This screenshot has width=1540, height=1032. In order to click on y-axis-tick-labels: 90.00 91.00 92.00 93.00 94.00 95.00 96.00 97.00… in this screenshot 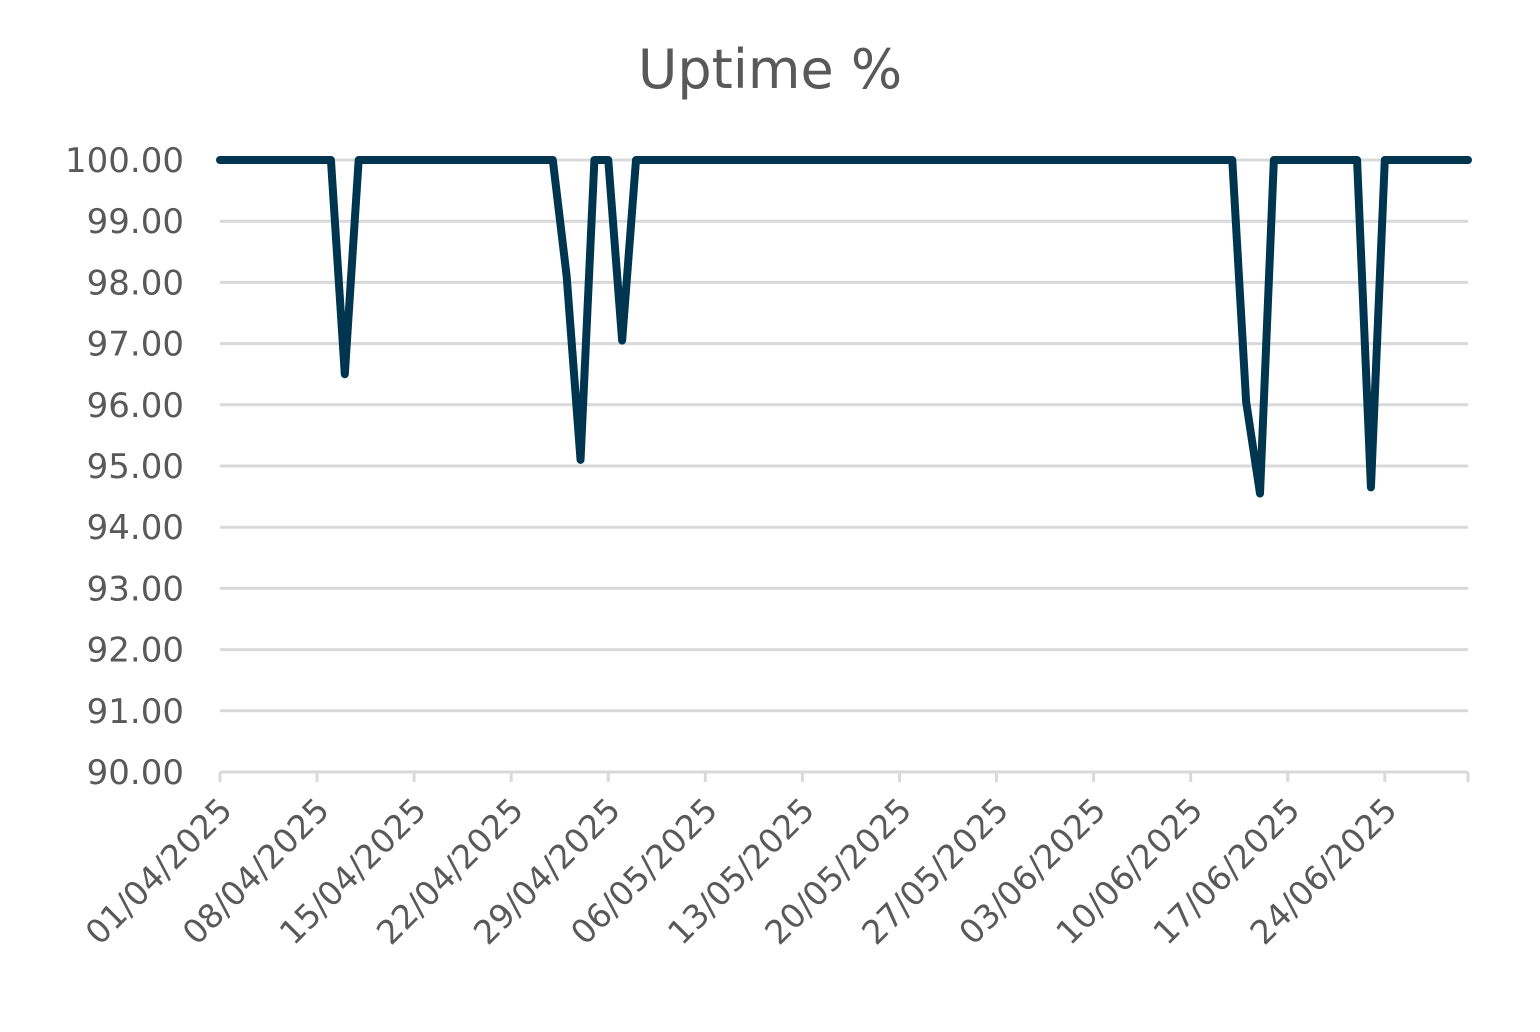, I will do `click(124, 467)`.